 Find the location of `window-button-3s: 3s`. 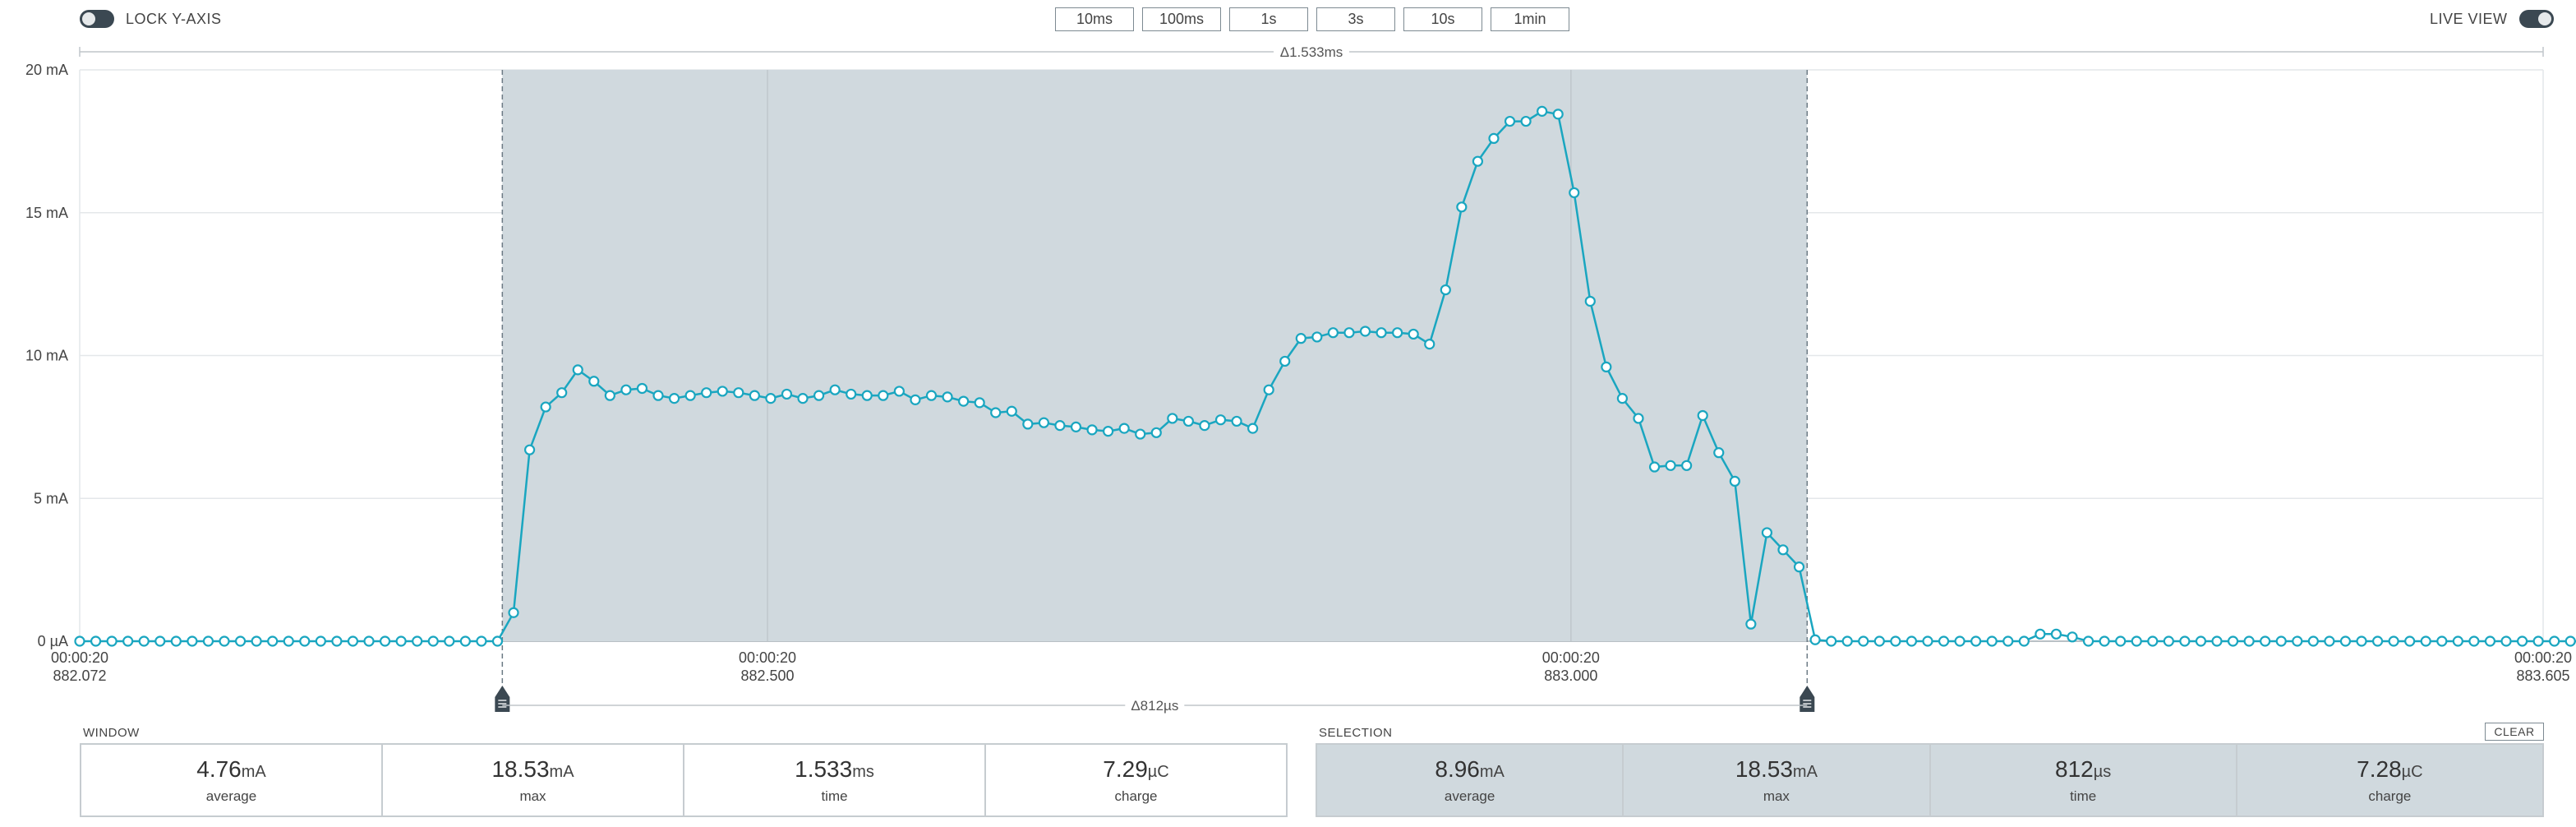

window-button-3s: 3s is located at coordinates (1355, 19).